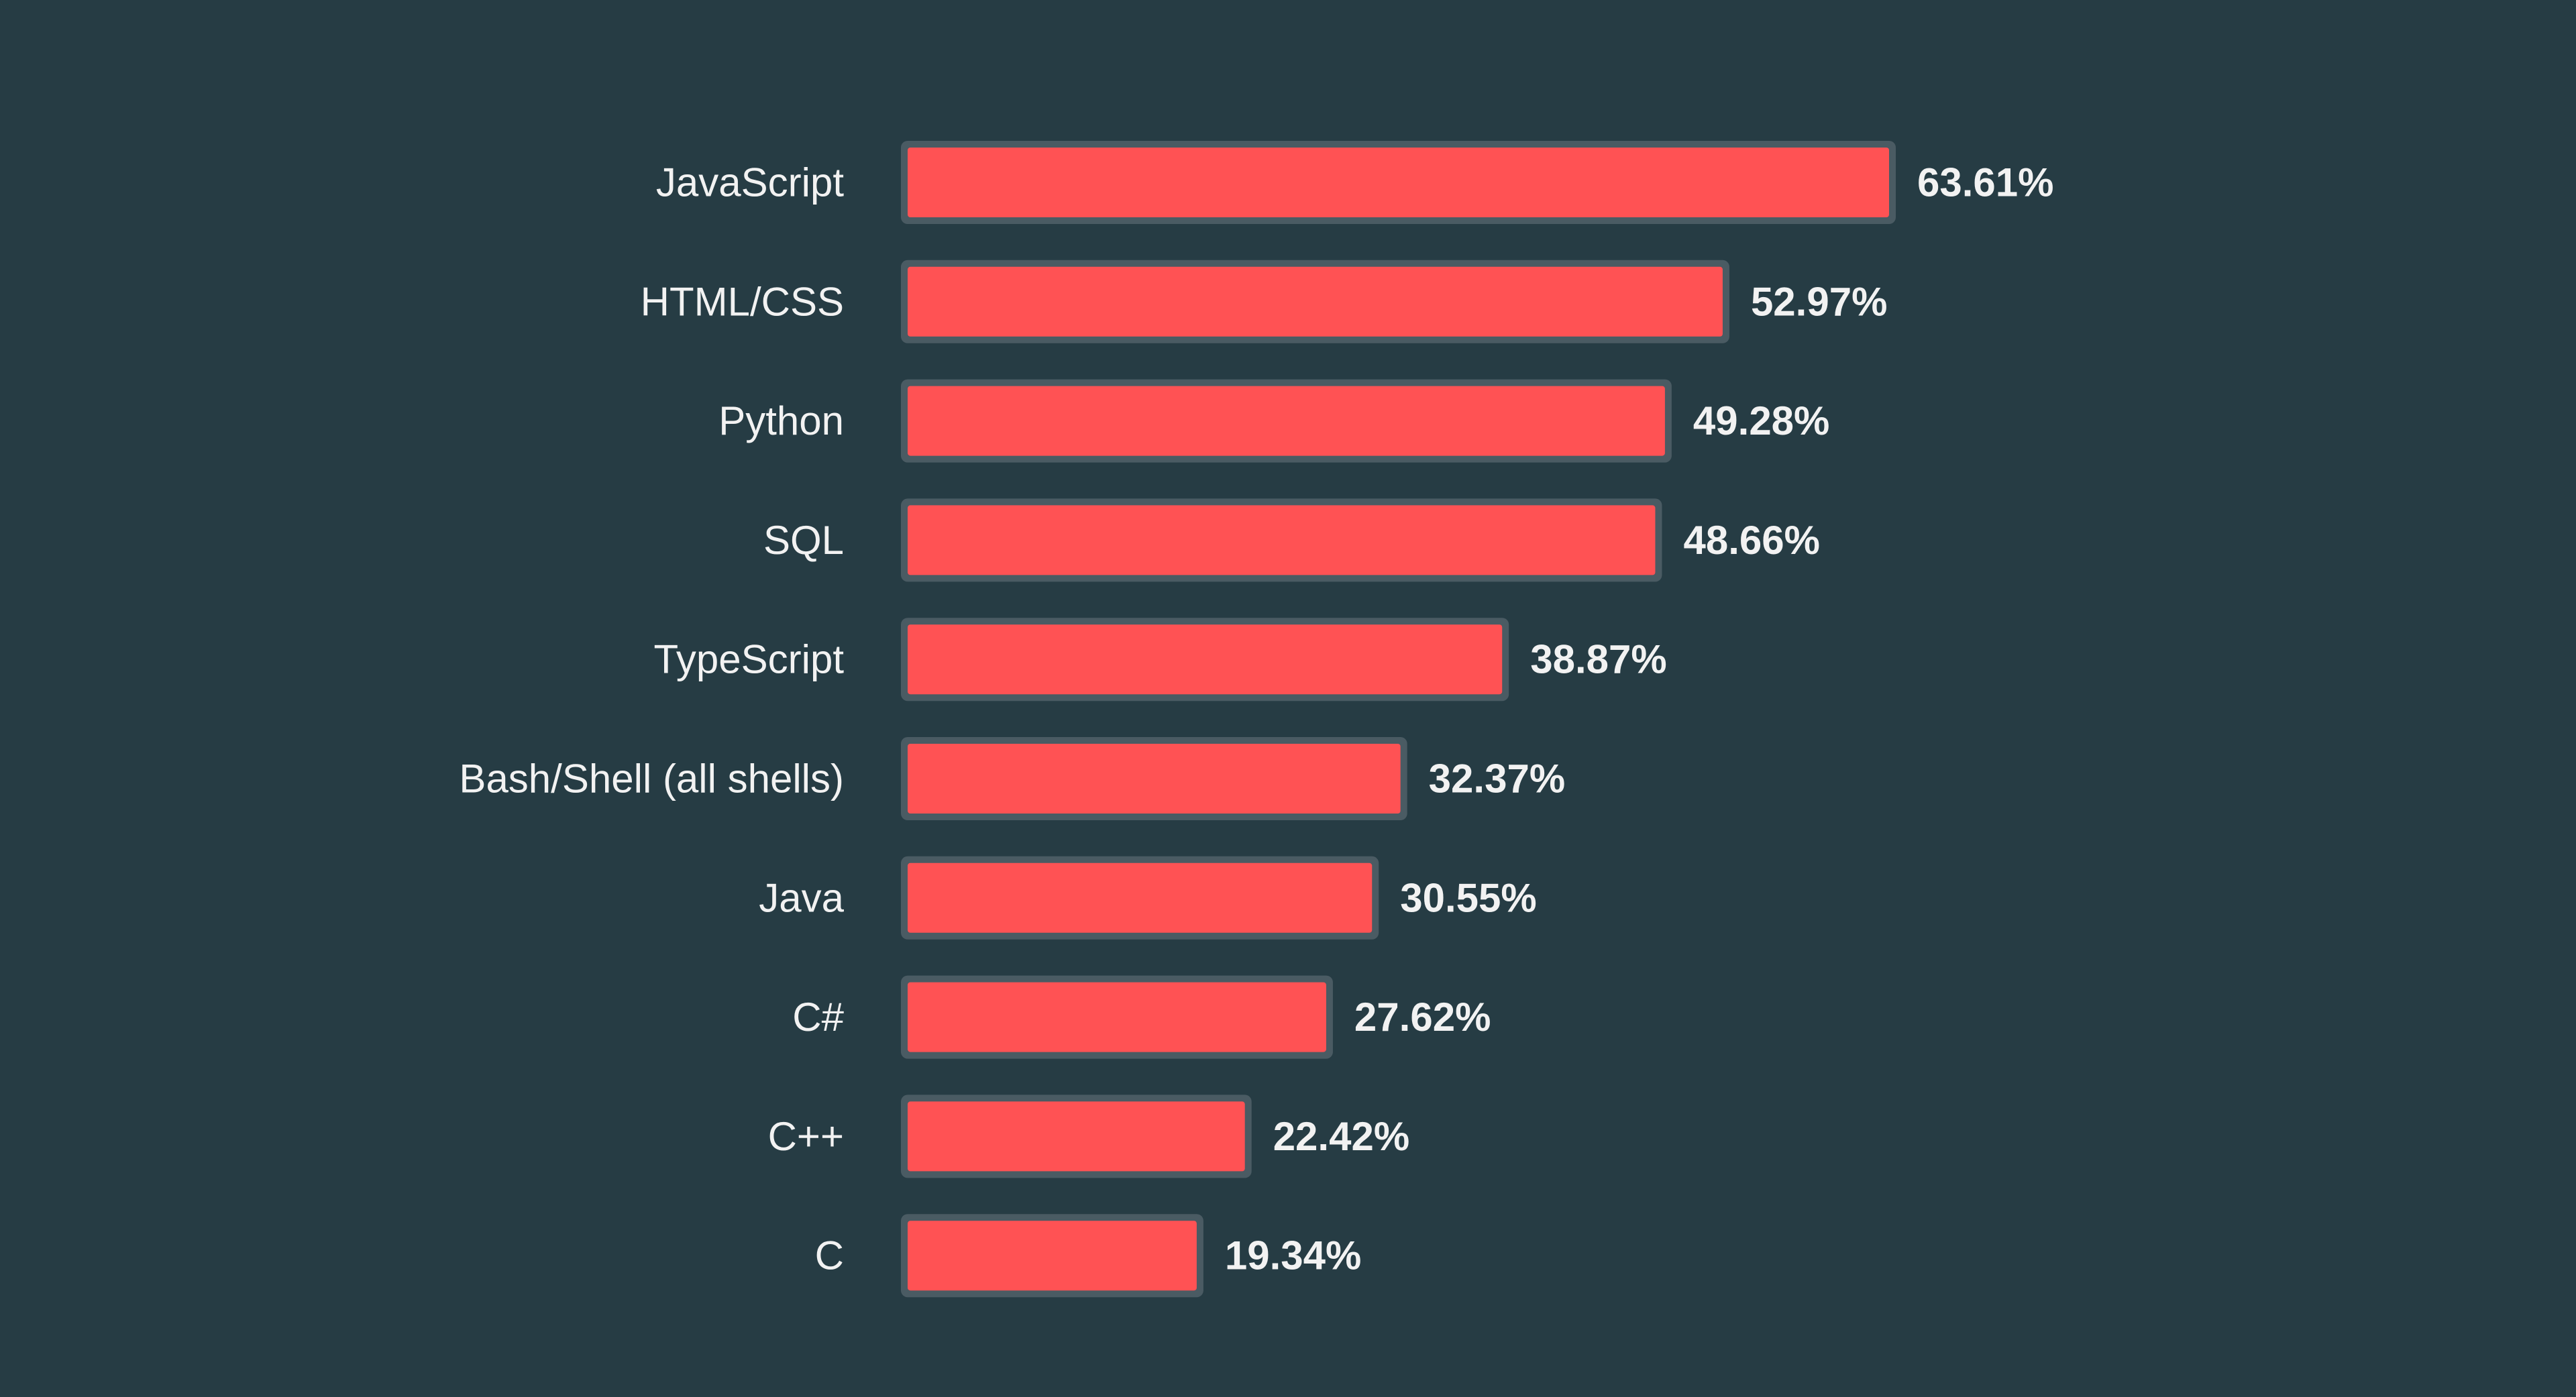 Image resolution: width=2576 pixels, height=1397 pixels. I want to click on category-label: TypeScript, so click(749, 659).